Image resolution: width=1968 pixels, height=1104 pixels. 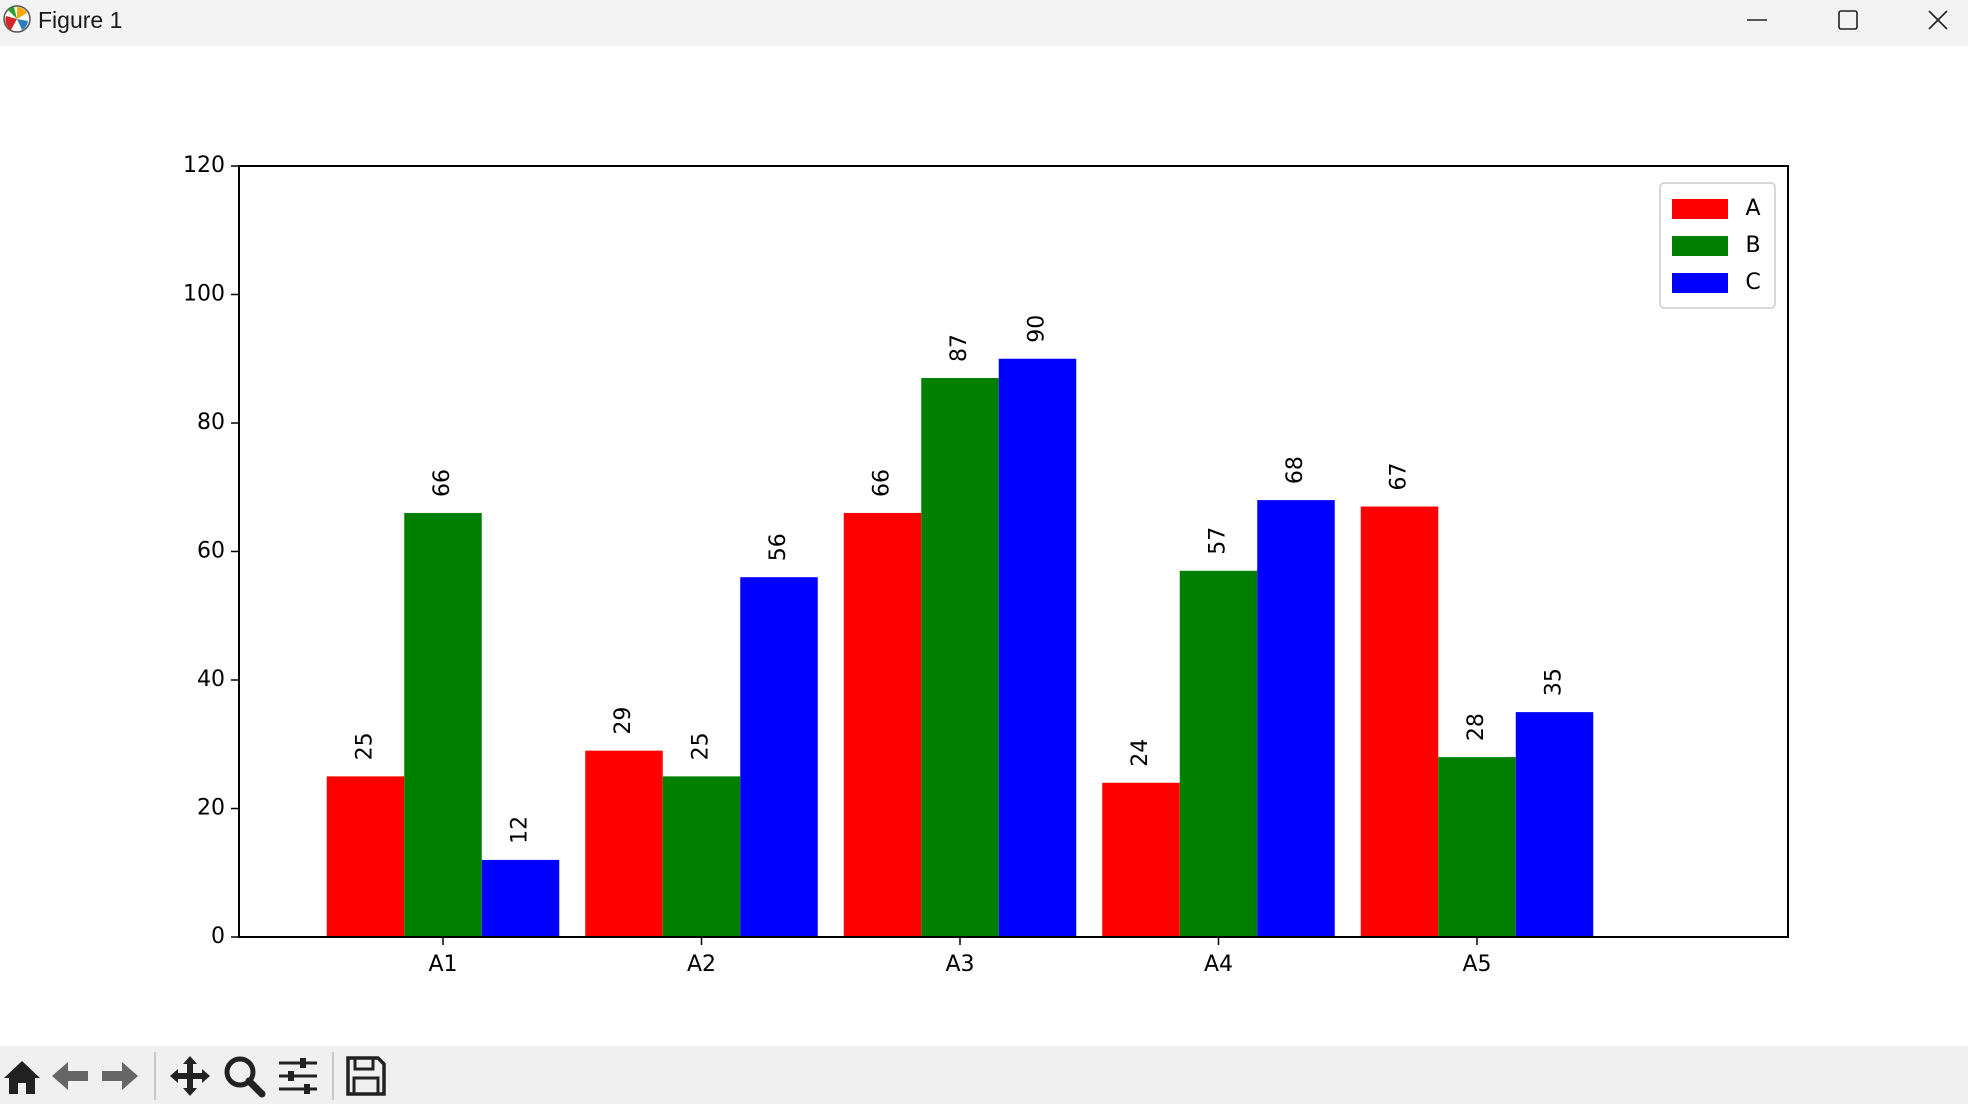 What do you see at coordinates (211, 422) in the screenshot?
I see `y-tick-label: 80` at bounding box center [211, 422].